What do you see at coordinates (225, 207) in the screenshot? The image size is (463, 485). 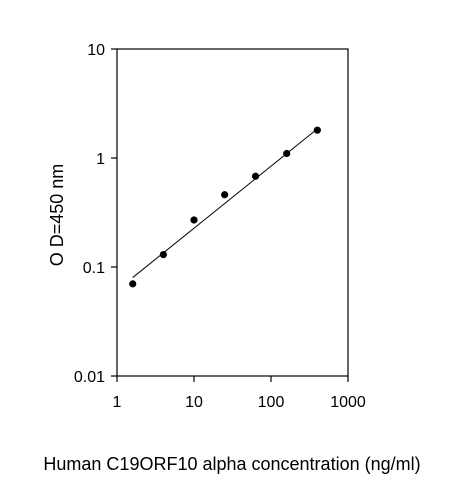 I see `data-points-layer` at bounding box center [225, 207].